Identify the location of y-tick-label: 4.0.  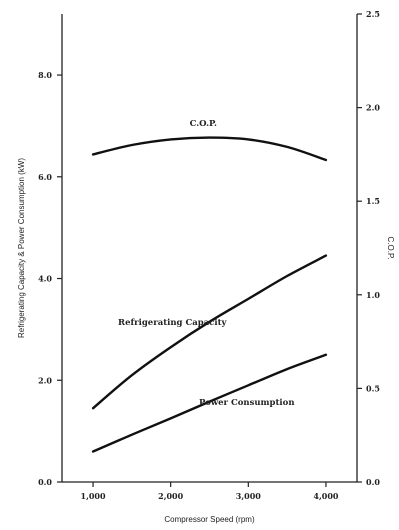
(45, 279).